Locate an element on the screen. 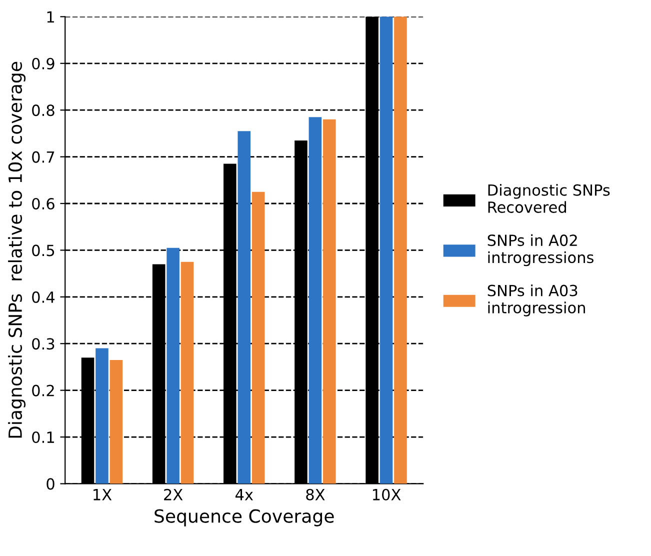 The image size is (651, 556). legend-label: Diagnostic SNPs Recovered is located at coordinates (549, 198).